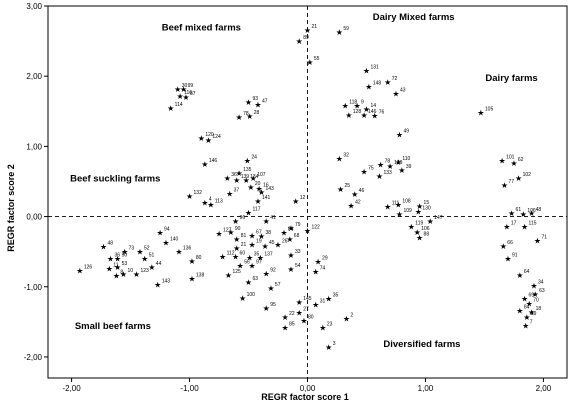 The width and height of the screenshot is (574, 407). What do you see at coordinates (244, 172) in the screenshot?
I see `data-point: ★ 135` at bounding box center [244, 172].